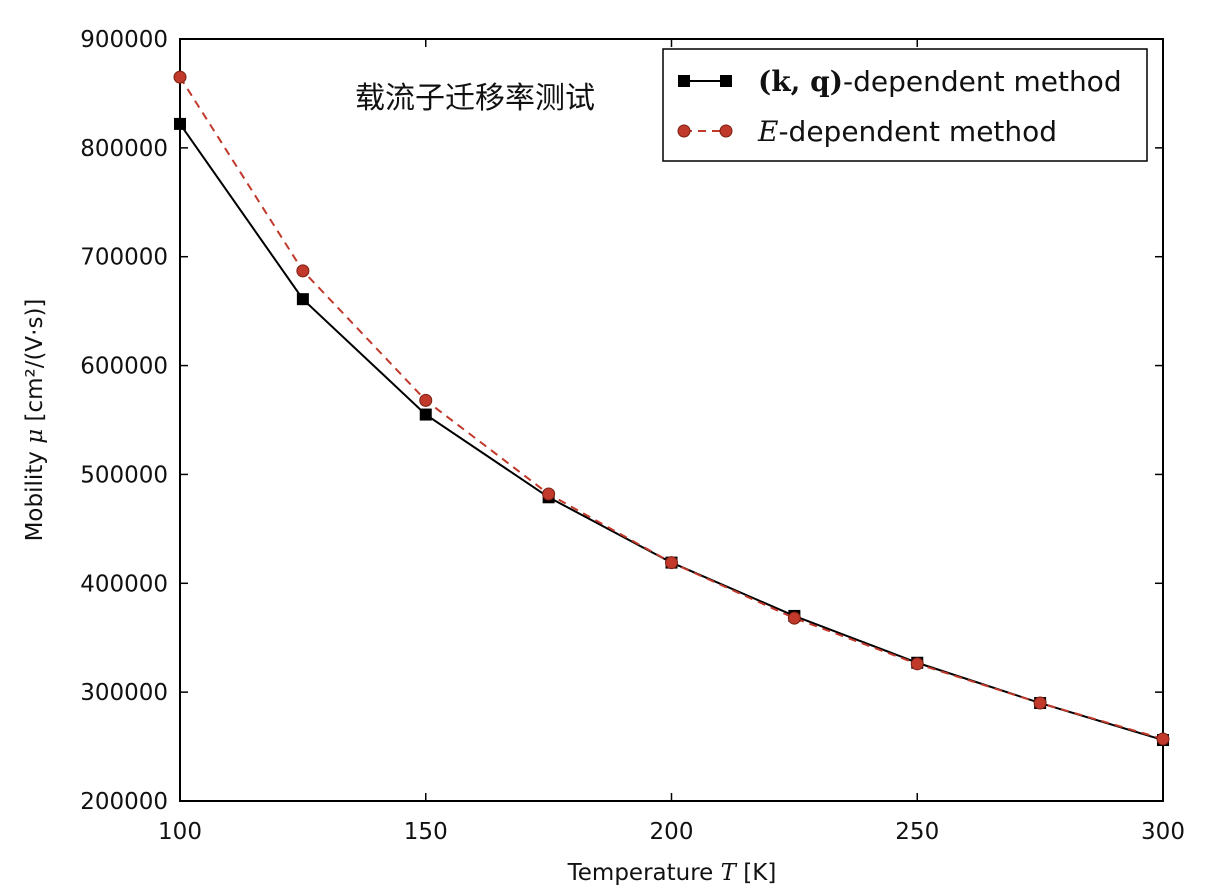  I want to click on y-tick-label: 800000, so click(124, 149).